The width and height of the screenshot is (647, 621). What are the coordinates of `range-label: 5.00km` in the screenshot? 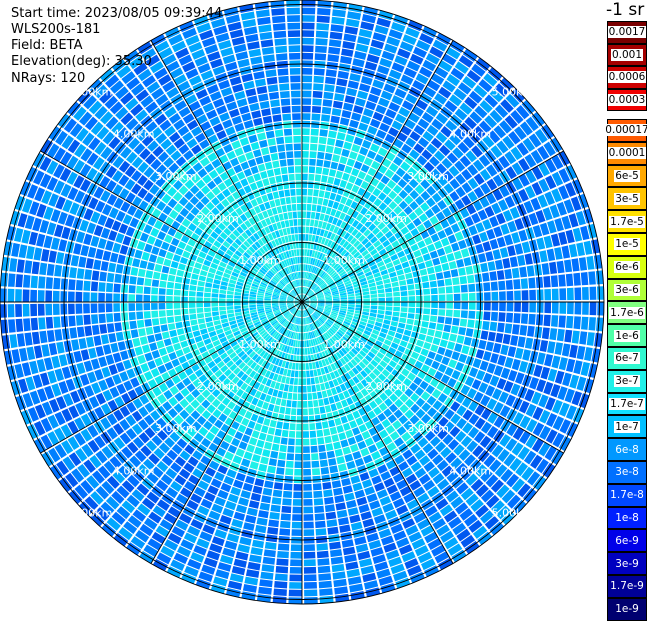 It's located at (513, 92).